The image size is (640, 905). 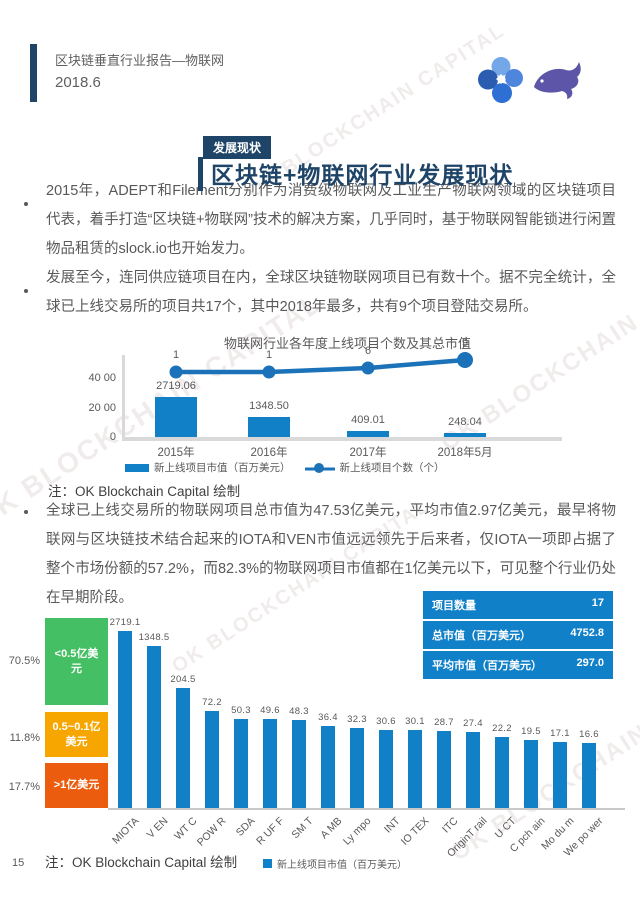 What do you see at coordinates (269, 406) in the screenshot?
I see `bar-value-label: 1348.50` at bounding box center [269, 406].